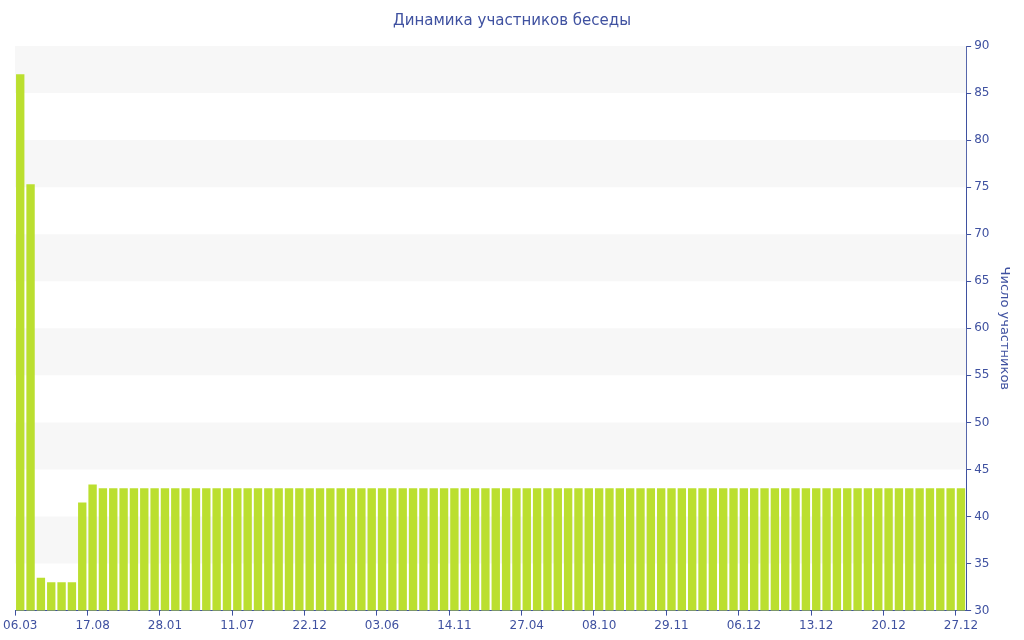 This screenshot has width=1024, height=640. I want to click on y-tick-label: 70, so click(982, 233).